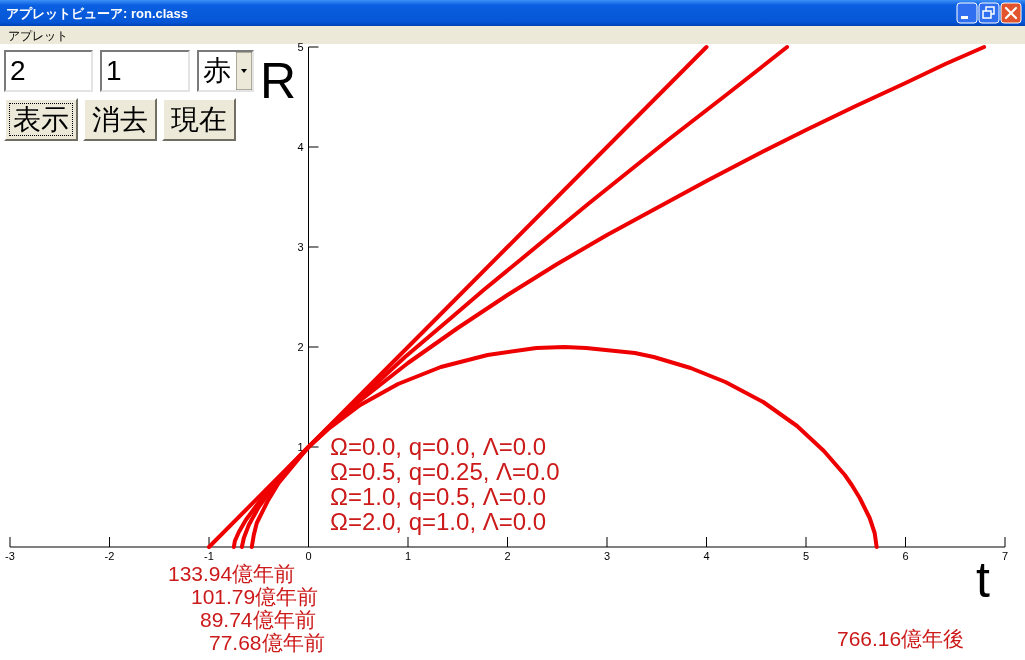 This screenshot has width=1025, height=660. I want to click on x-axis-title: t, so click(983, 580).